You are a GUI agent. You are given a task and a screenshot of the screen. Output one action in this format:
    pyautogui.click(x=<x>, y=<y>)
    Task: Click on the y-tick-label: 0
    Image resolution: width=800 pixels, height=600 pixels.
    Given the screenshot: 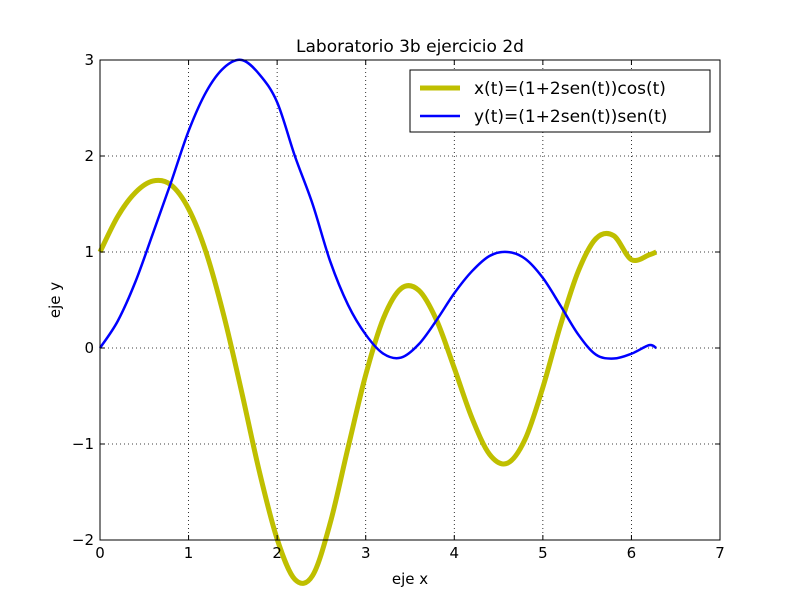 What is the action you would take?
    pyautogui.click(x=89, y=348)
    